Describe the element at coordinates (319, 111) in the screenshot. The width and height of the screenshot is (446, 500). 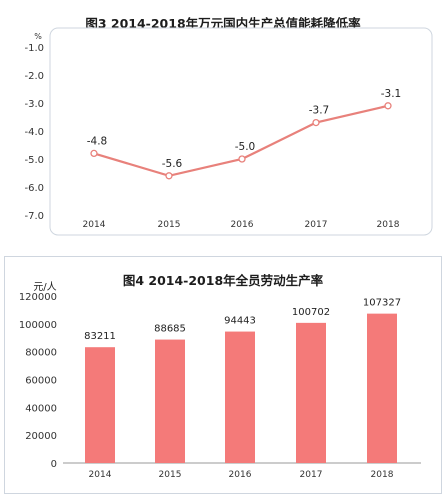
I see `energy-data-label: -3.7` at that location.